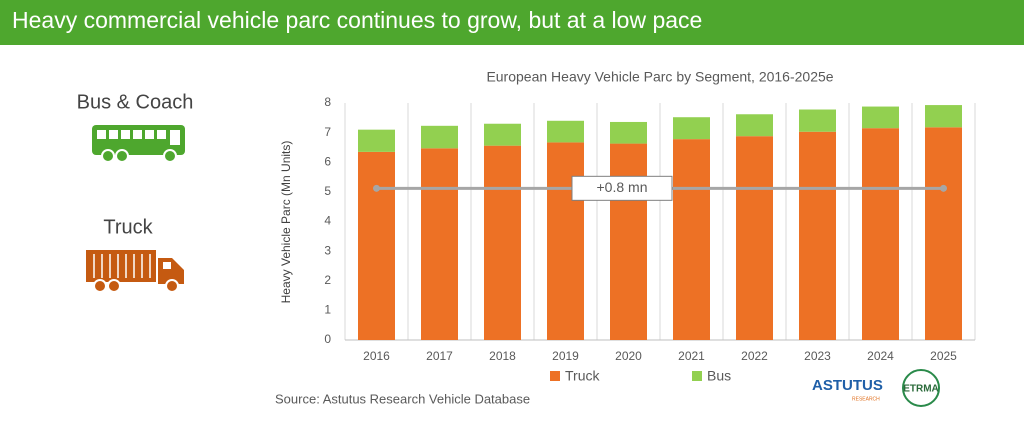  What do you see at coordinates (138, 144) in the screenshot?
I see `bus-icon` at bounding box center [138, 144].